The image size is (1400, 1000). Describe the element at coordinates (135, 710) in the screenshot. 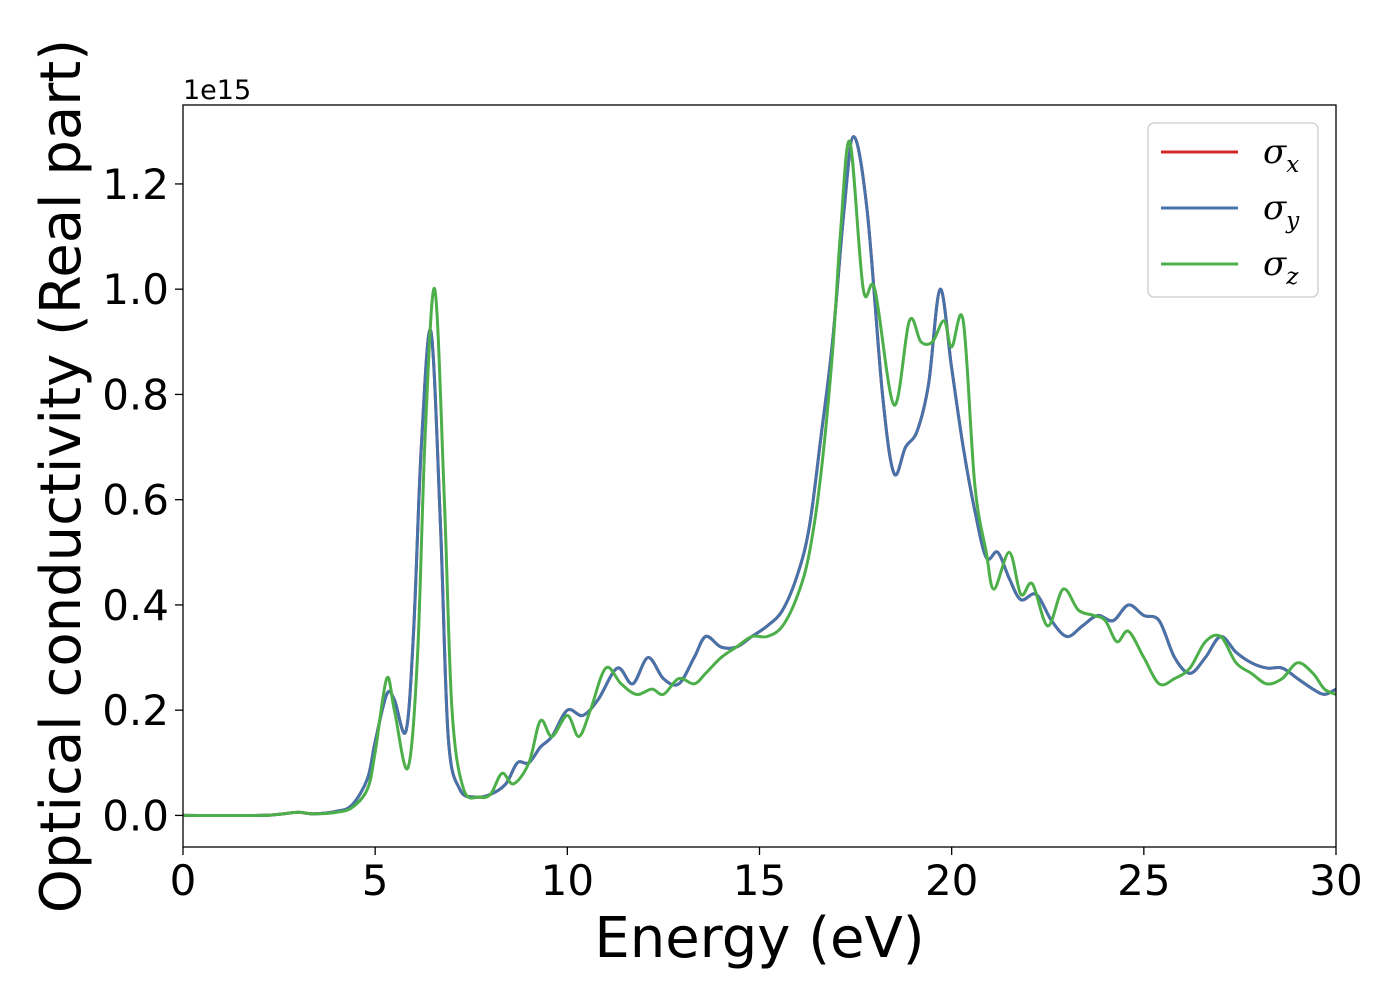

I see `y-tick-label: 0.2` at that location.